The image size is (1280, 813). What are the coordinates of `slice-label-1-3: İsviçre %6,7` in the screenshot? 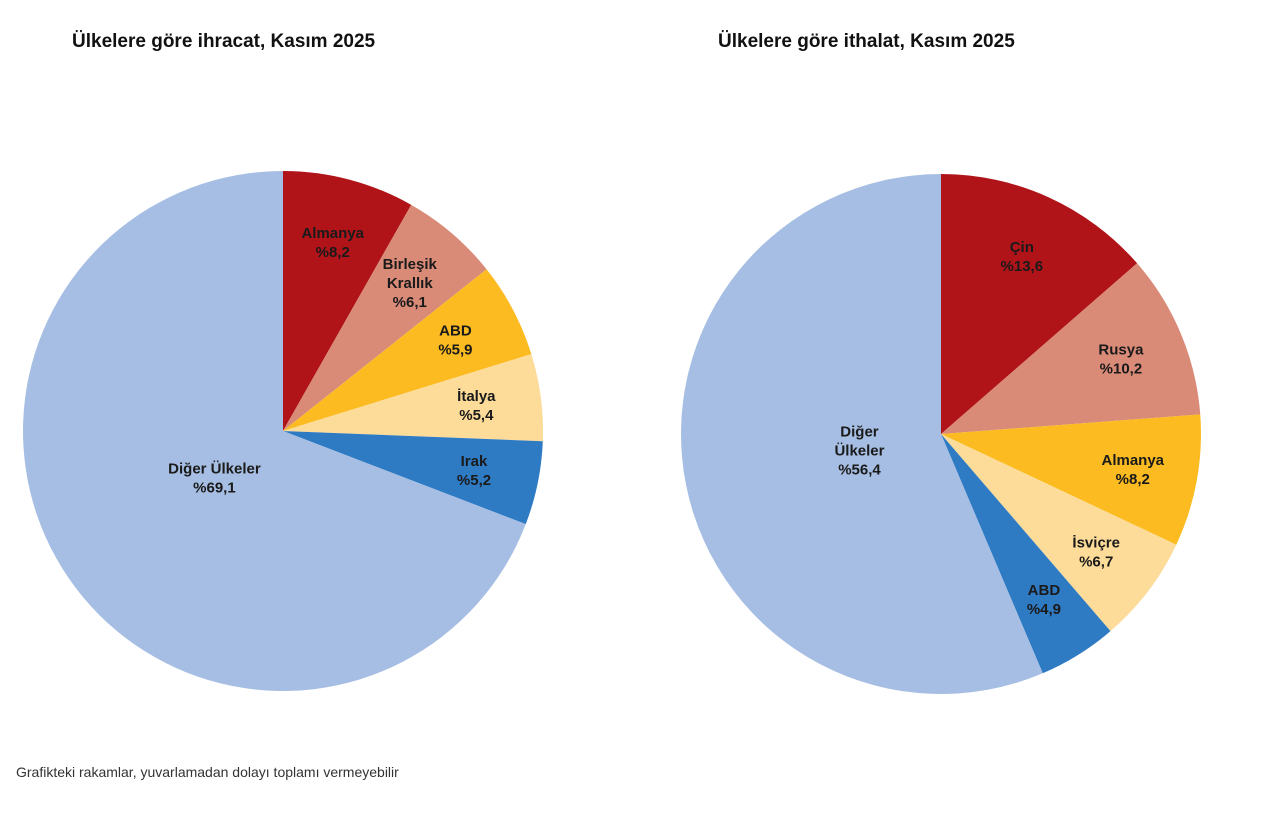 It's located at (1096, 553).